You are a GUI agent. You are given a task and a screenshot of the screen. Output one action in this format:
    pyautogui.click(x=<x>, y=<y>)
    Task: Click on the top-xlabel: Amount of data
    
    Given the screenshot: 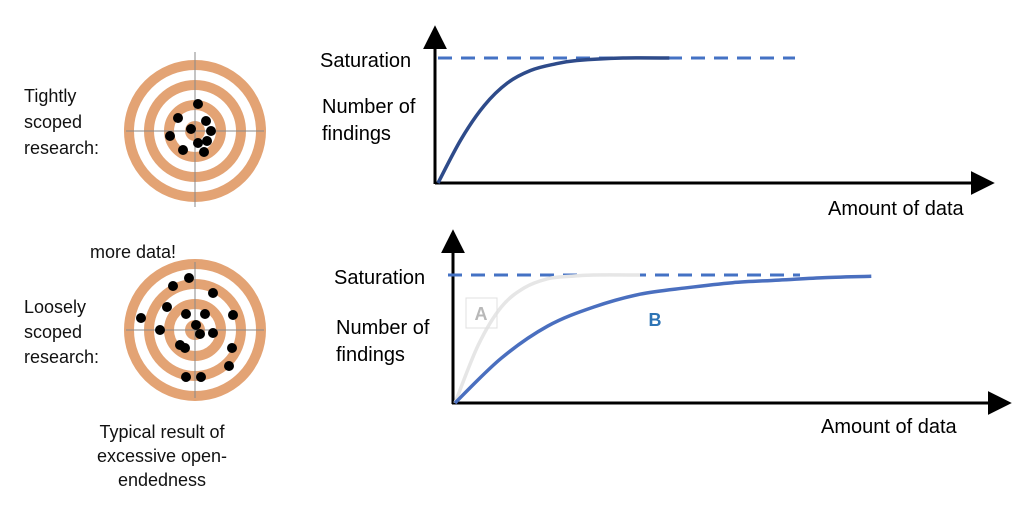 What is the action you would take?
    pyautogui.click(x=896, y=209)
    